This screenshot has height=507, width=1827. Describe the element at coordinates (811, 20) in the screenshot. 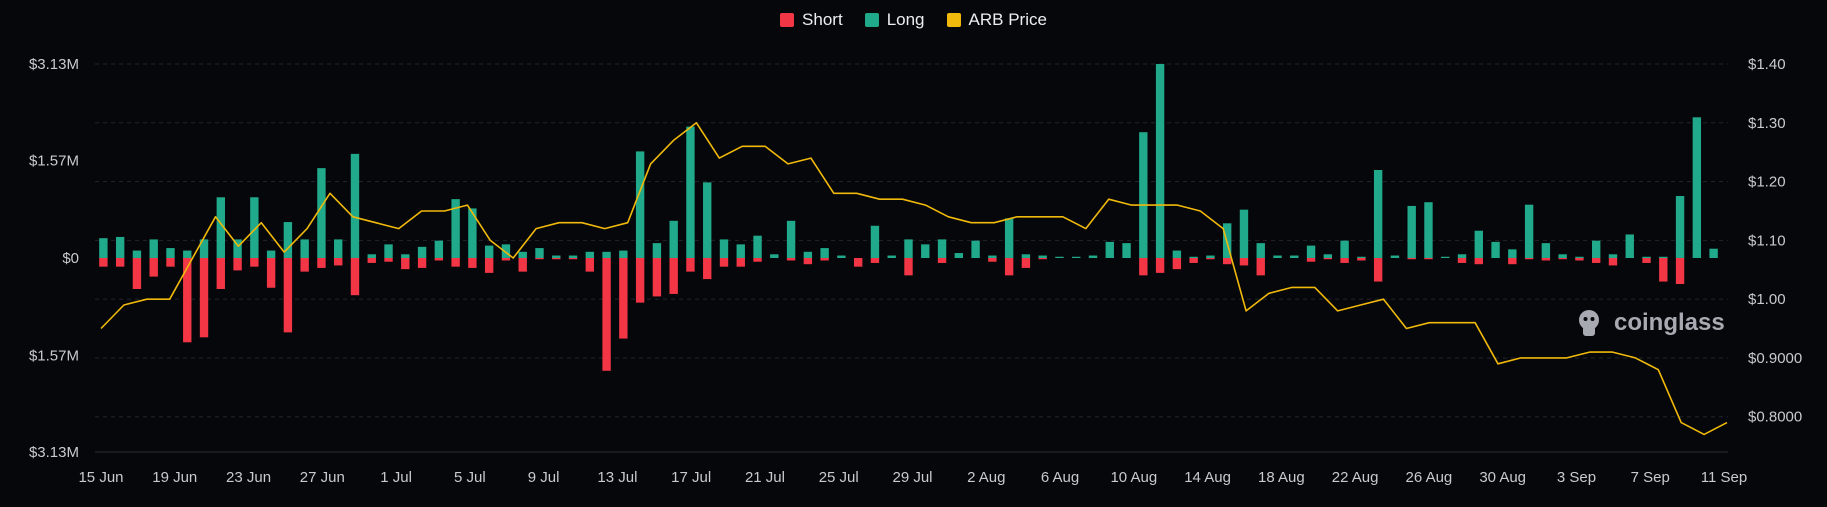

I see `legend-item-short: Short` at that location.